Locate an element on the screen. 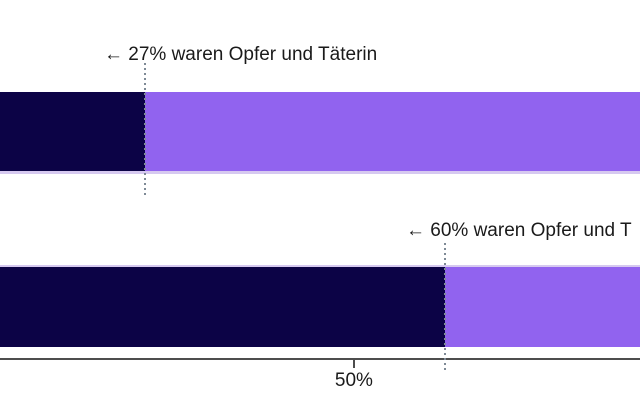 The width and height of the screenshot is (640, 400). bar-2-track-edge is located at coordinates (320, 266).